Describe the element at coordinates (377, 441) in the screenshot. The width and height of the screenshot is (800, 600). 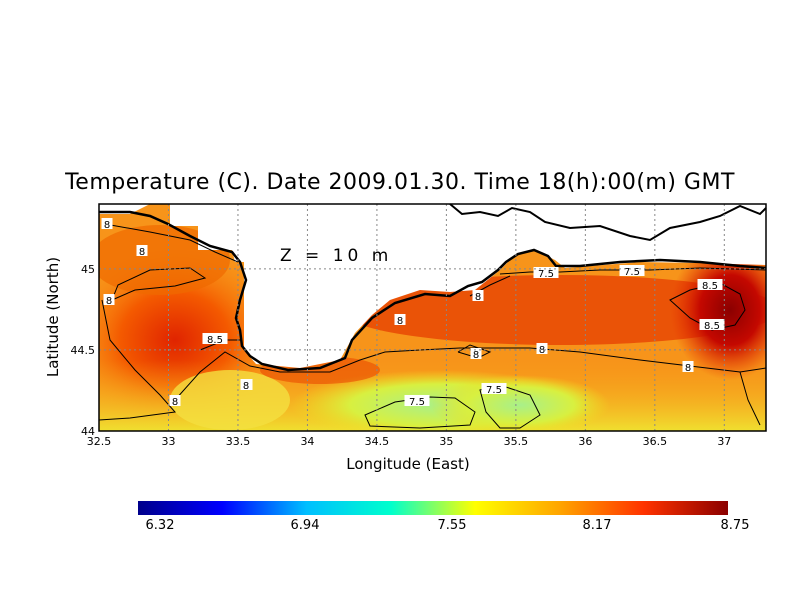
I see `x-tick-label: 34.5` at that location.